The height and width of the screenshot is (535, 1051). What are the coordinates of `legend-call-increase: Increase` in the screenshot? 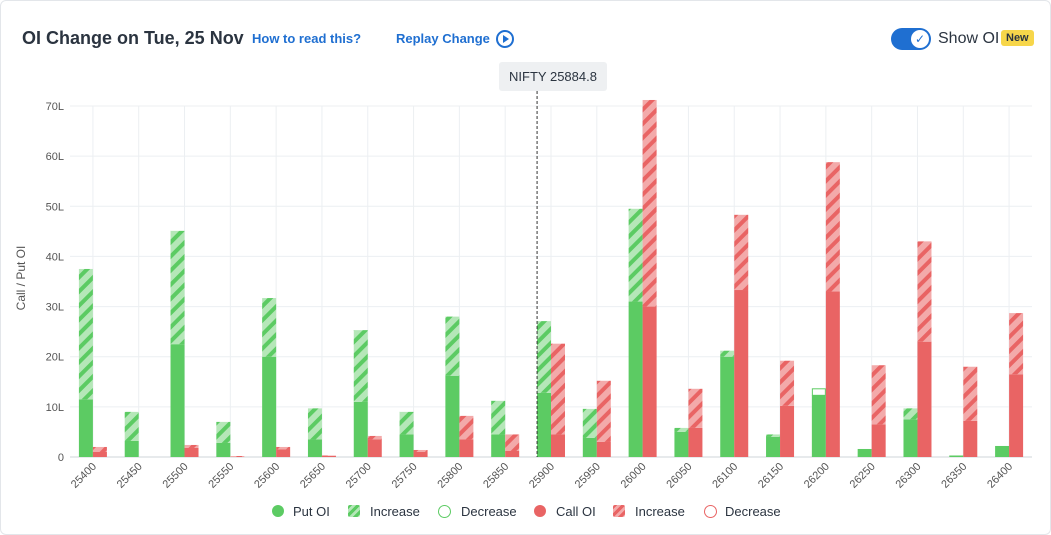 It's located at (660, 511).